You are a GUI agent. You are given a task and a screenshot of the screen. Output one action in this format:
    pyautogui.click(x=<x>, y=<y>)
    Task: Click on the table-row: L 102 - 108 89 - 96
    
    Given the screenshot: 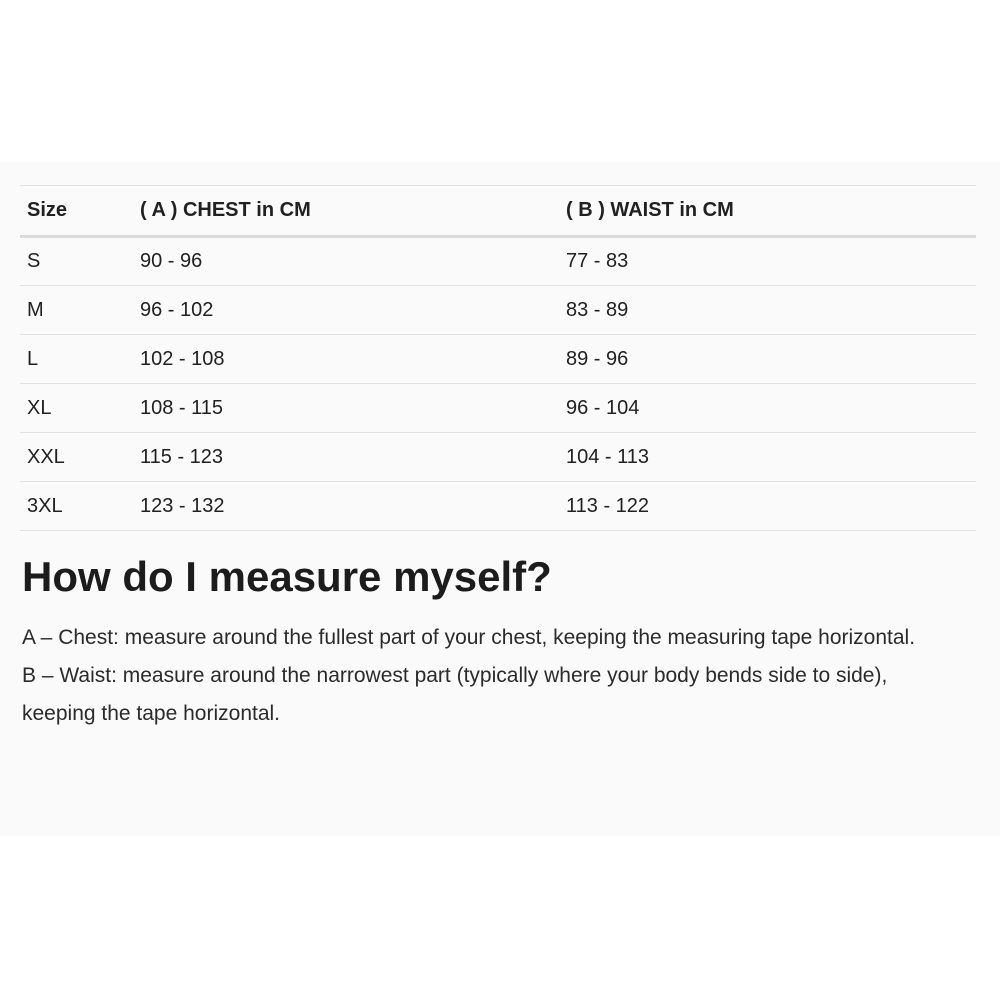 What is the action you would take?
    pyautogui.click(x=498, y=359)
    